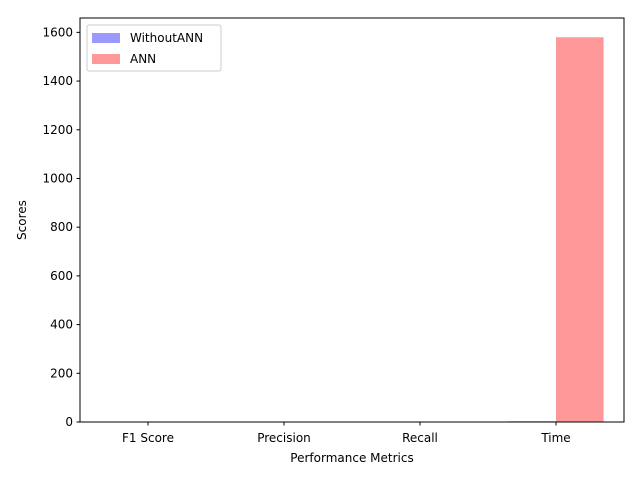 The height and width of the screenshot is (484, 640). What do you see at coordinates (555, 438) in the screenshot?
I see `x-tick-label: Time` at bounding box center [555, 438].